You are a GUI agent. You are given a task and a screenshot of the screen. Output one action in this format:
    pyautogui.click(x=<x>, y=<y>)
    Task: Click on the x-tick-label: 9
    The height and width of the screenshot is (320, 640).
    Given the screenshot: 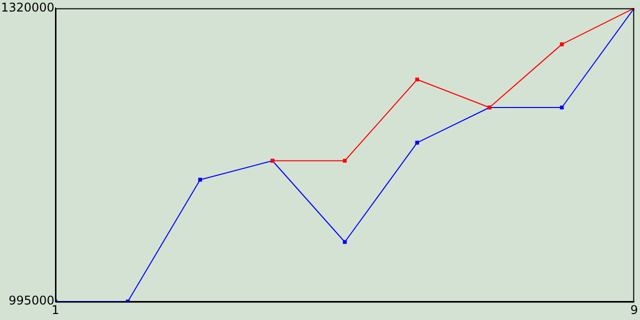 What is the action you would take?
    pyautogui.click(x=634, y=309)
    